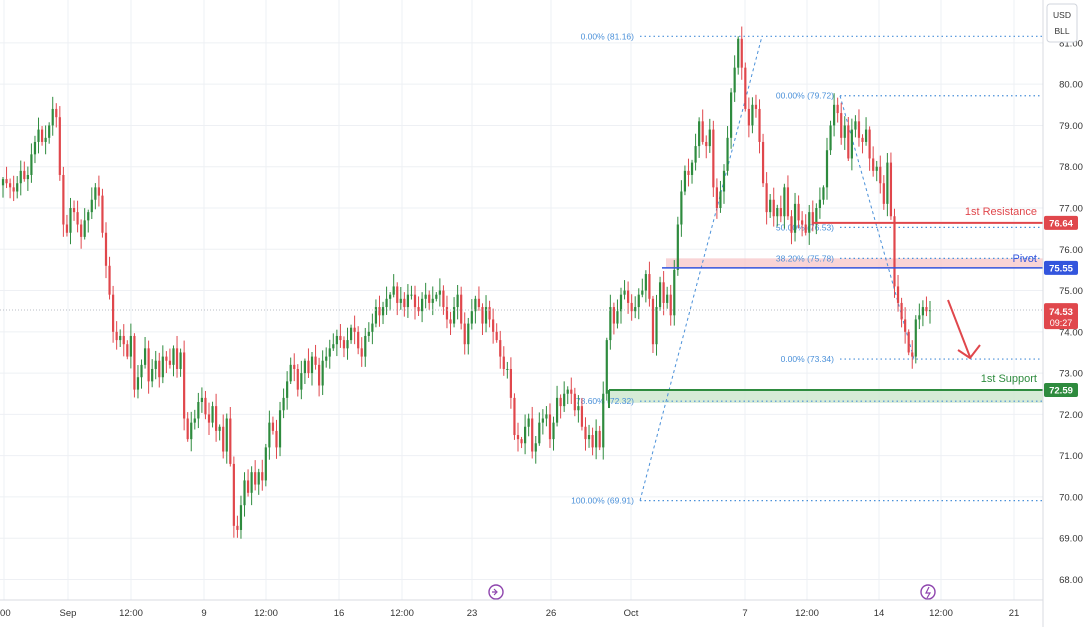 This screenshot has width=1089, height=632. Describe the element at coordinates (1071, 167) in the screenshot. I see `y-tick-label: 78.00` at that location.